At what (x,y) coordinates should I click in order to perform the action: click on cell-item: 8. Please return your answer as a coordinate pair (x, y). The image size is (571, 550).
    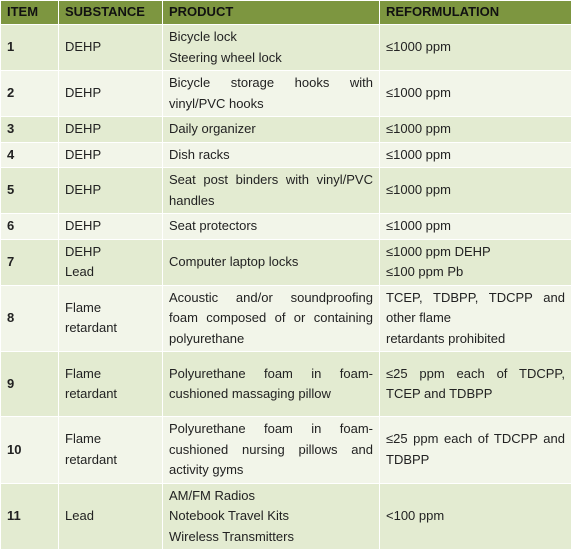
    Looking at the image, I should click on (30, 318).